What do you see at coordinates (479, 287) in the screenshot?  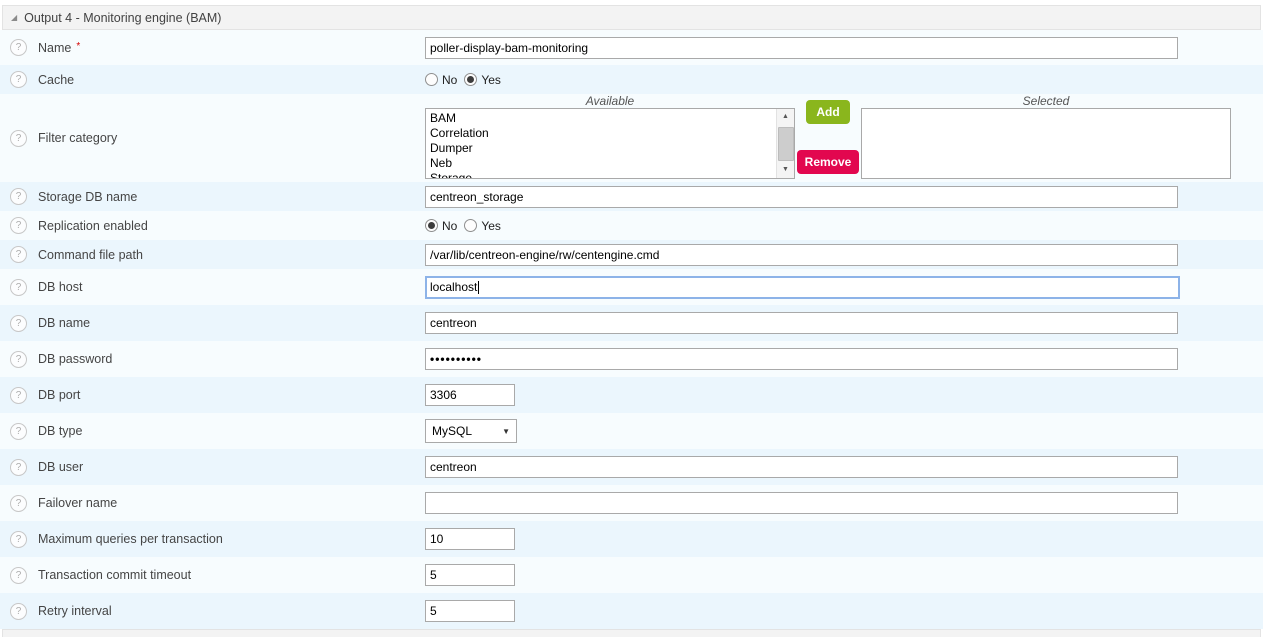 I see `text-cursor` at bounding box center [479, 287].